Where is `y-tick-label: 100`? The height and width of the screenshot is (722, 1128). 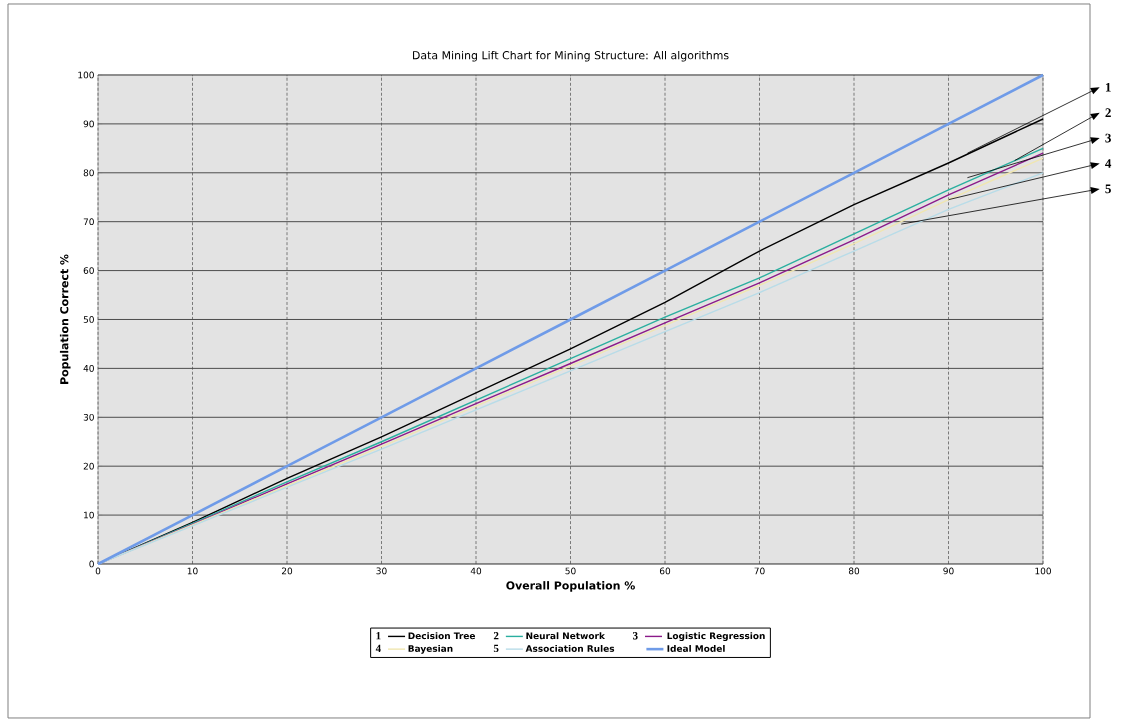
y-tick-label: 100 is located at coordinates (86, 75).